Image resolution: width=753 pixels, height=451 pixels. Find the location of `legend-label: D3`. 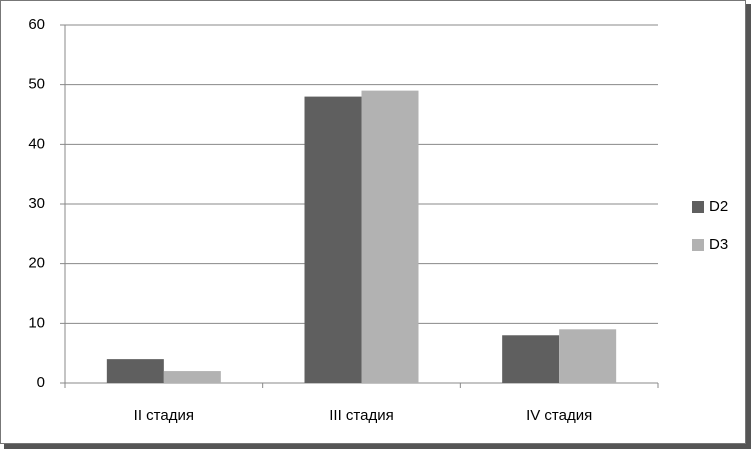

legend-label: D3 is located at coordinates (718, 244).